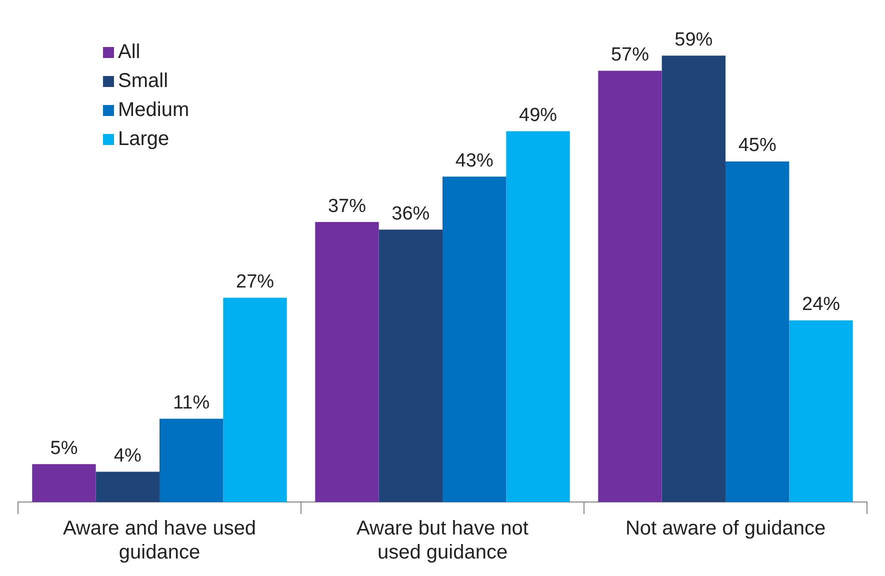 This screenshot has height=576, width=885. Describe the element at coordinates (757, 145) in the screenshot. I see `data-label: 45%` at that location.